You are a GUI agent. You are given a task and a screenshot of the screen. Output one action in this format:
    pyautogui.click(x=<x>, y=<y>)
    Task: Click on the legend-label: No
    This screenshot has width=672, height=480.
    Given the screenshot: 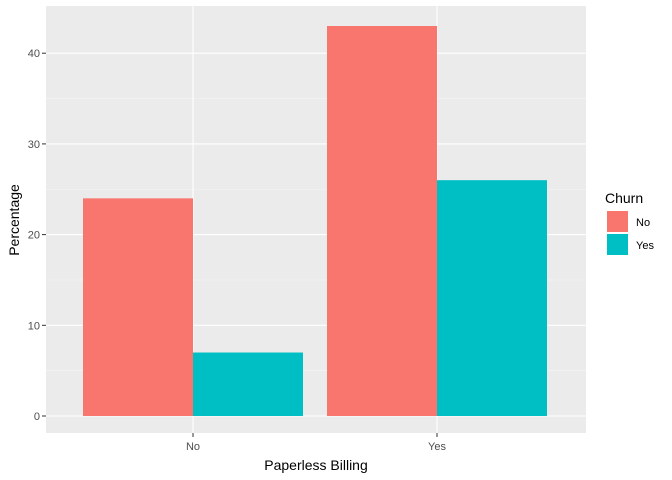 What is the action you would take?
    pyautogui.click(x=643, y=223)
    